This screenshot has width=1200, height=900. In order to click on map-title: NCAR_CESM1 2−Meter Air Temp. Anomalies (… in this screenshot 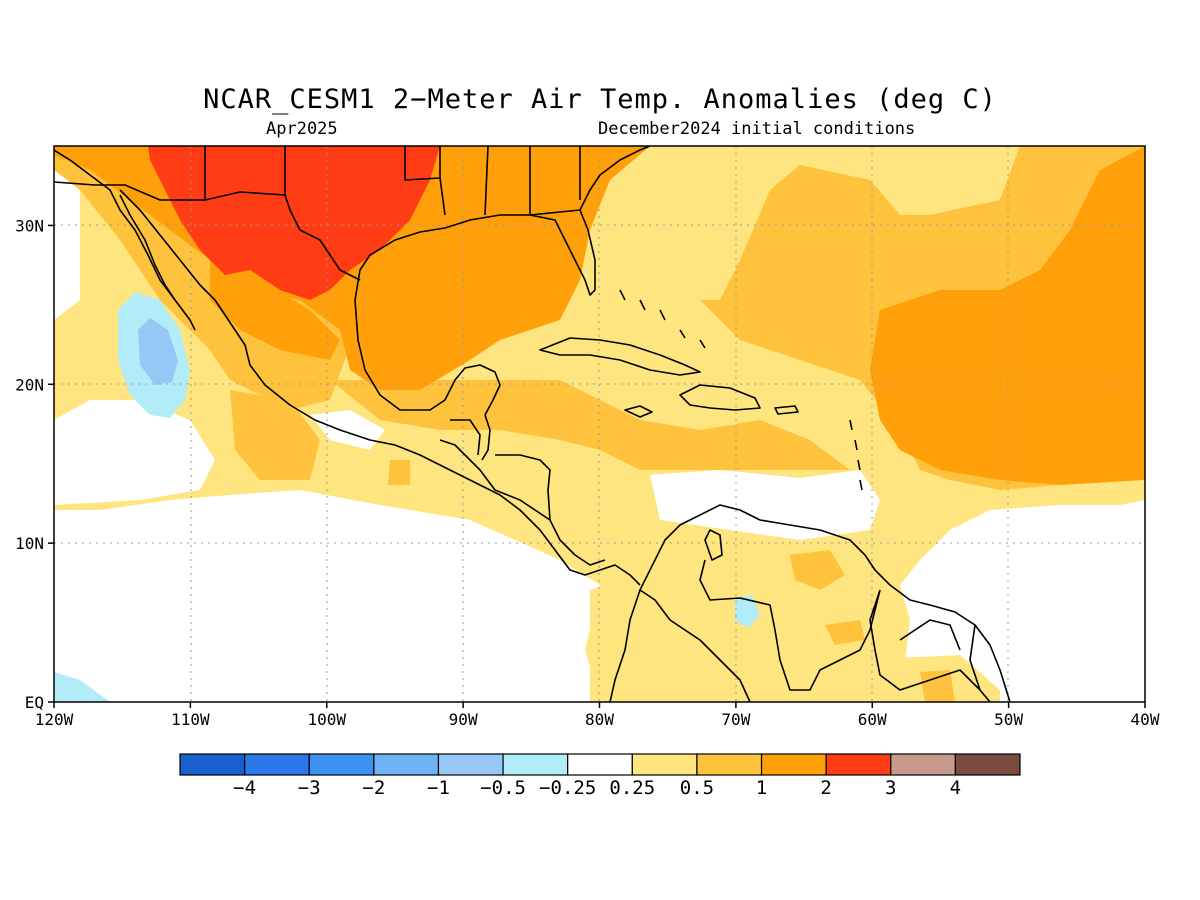, I will do `click(600, 99)`.